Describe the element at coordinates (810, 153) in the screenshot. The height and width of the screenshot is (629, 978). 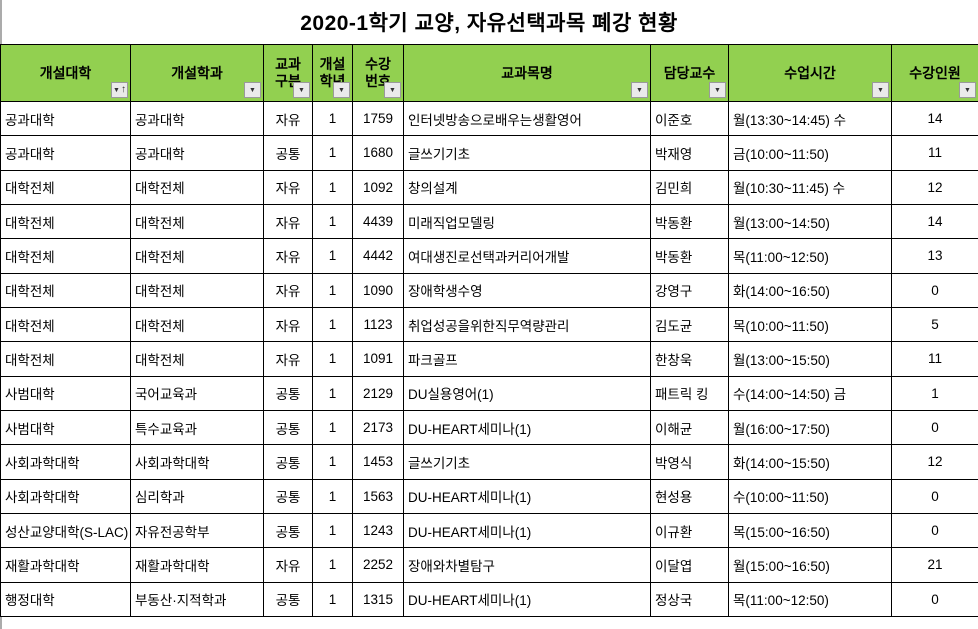
I see `cell-class-time: 금(10:00~11:50)` at that location.